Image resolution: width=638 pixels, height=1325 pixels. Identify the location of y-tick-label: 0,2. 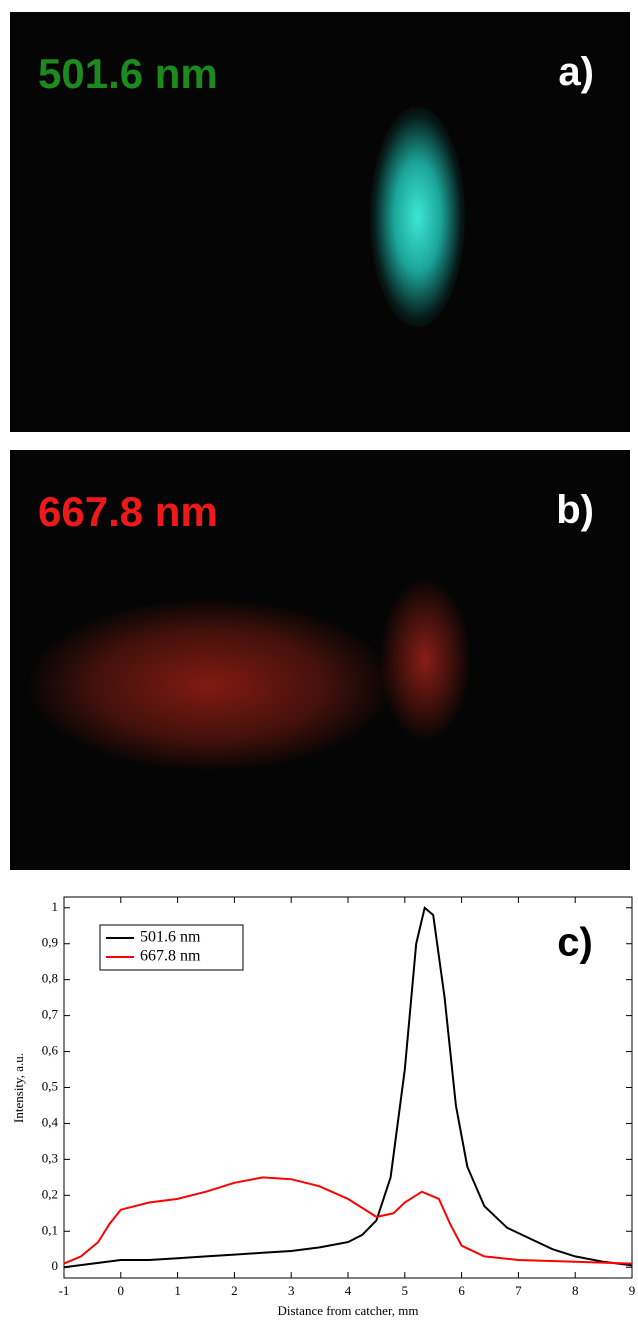
(50, 1193).